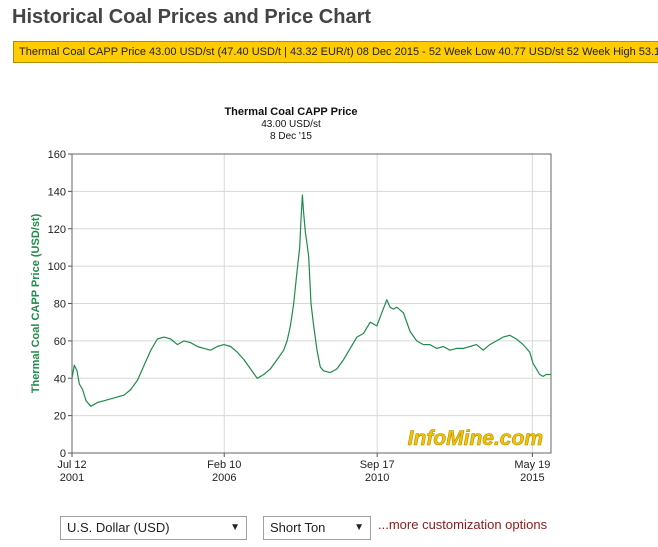  I want to click on more-customization-link: ...more customization options, so click(463, 524).